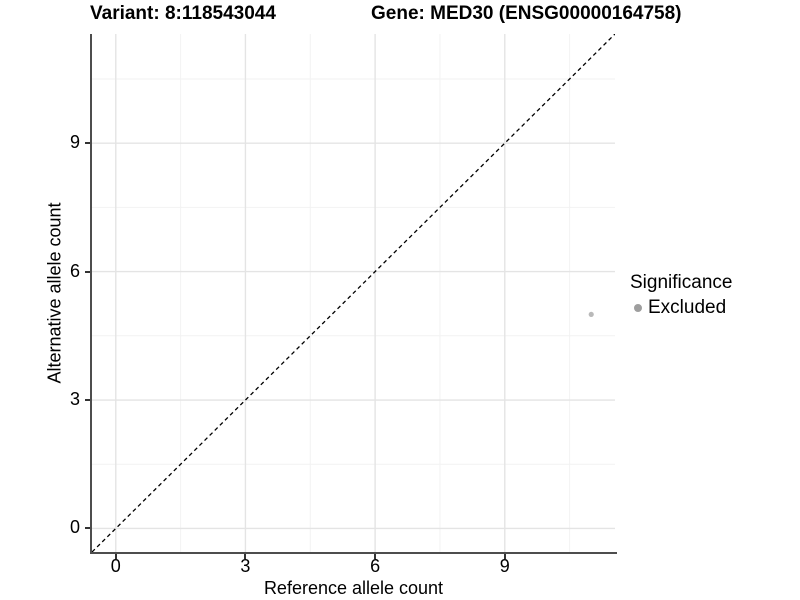  Describe the element at coordinates (74, 142) in the screenshot. I see `y-tick-label: 9` at that location.